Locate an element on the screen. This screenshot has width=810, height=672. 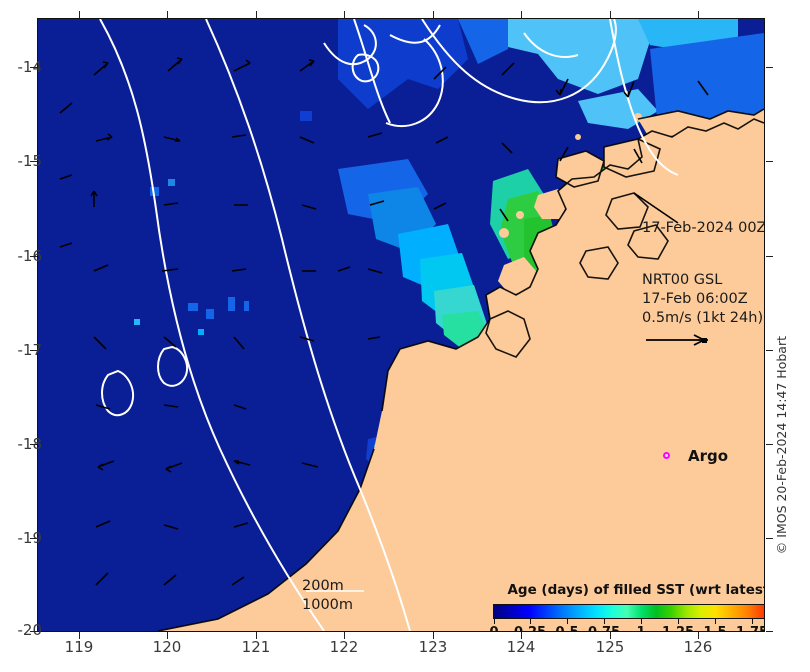
argo-marker-icon is located at coordinates (666, 455).